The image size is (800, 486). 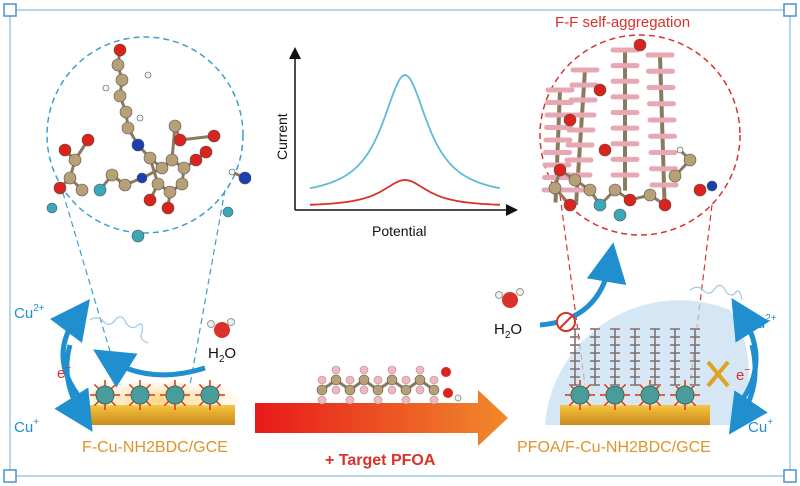 What do you see at coordinates (149, 143) in the screenshot?
I see `left-molecule` at bounding box center [149, 143].